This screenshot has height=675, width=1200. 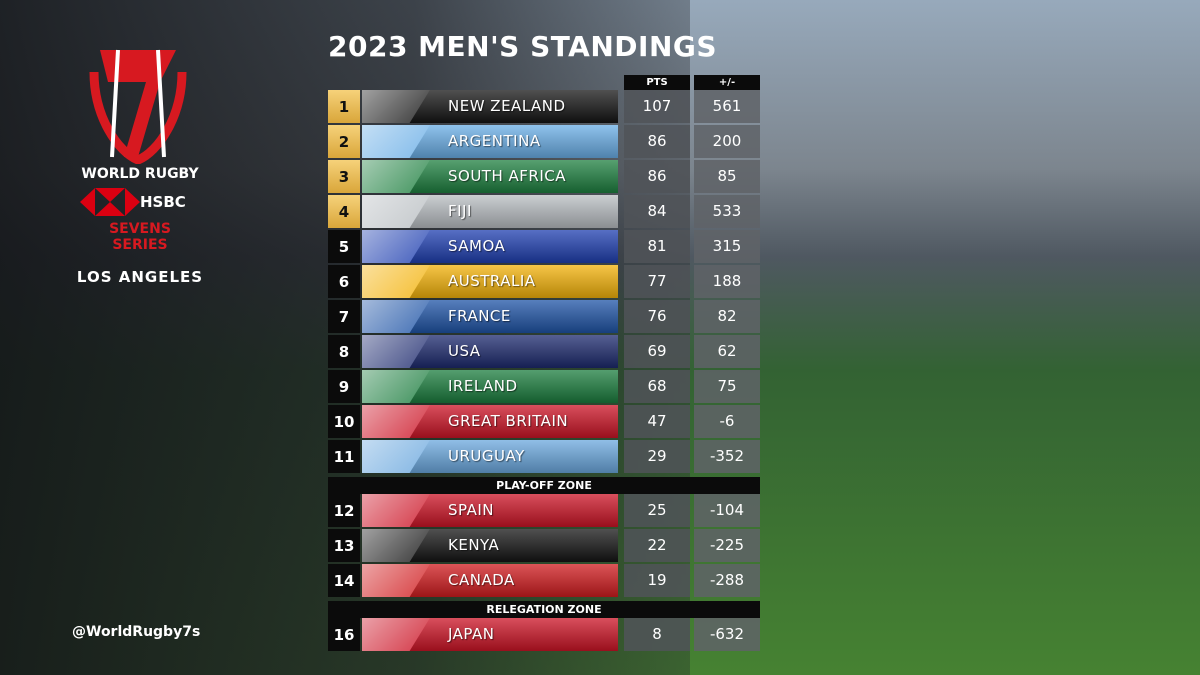 I want to click on point-difference: 533, so click(x=727, y=211).